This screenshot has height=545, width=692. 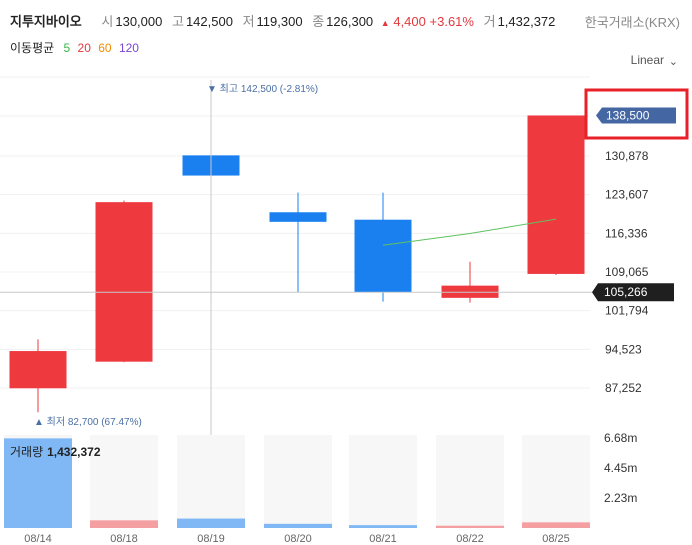 What do you see at coordinates (84, 48) in the screenshot?
I see `ma-20: 20` at bounding box center [84, 48].